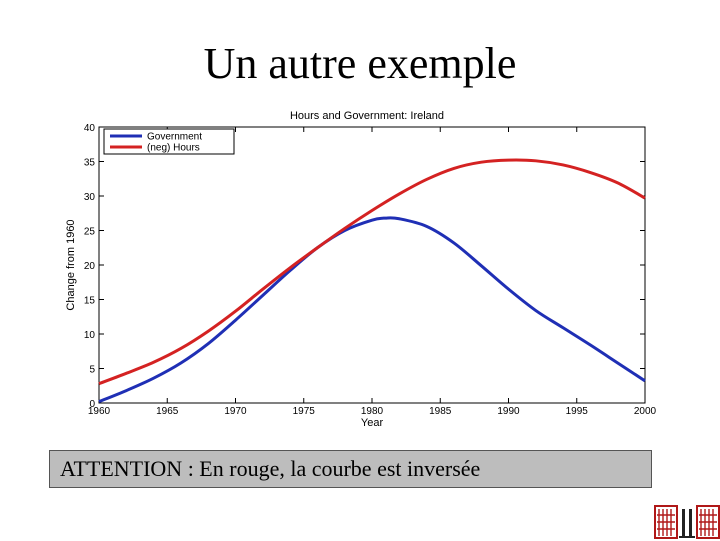 This screenshot has width=720, height=541. What do you see at coordinates (508, 411) in the screenshot?
I see `x-tick-label: 1990` at bounding box center [508, 411].